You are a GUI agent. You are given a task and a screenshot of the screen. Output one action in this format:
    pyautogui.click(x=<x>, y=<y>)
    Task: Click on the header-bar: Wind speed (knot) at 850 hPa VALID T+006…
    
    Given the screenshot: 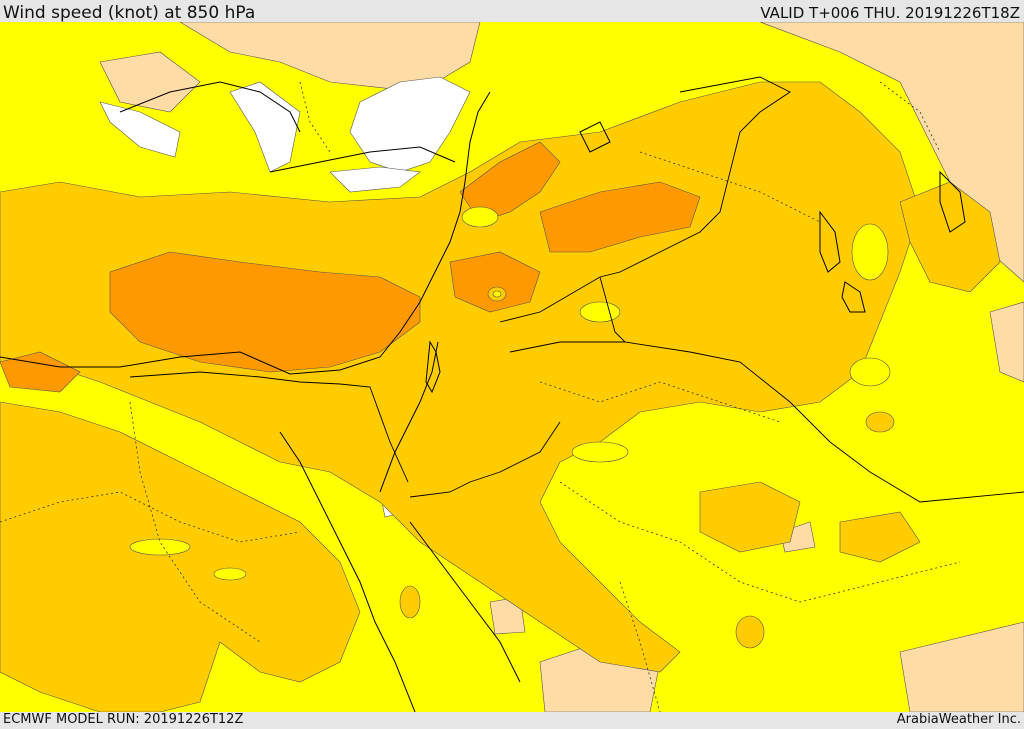 What is the action you would take?
    pyautogui.click(x=512, y=11)
    